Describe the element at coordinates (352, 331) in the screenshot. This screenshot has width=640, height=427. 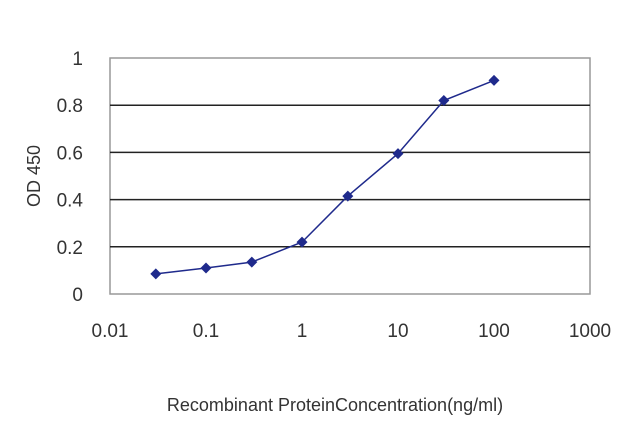
I see `x-tick-labels: 0.01 0.1 1 10 100 1000` at that location.